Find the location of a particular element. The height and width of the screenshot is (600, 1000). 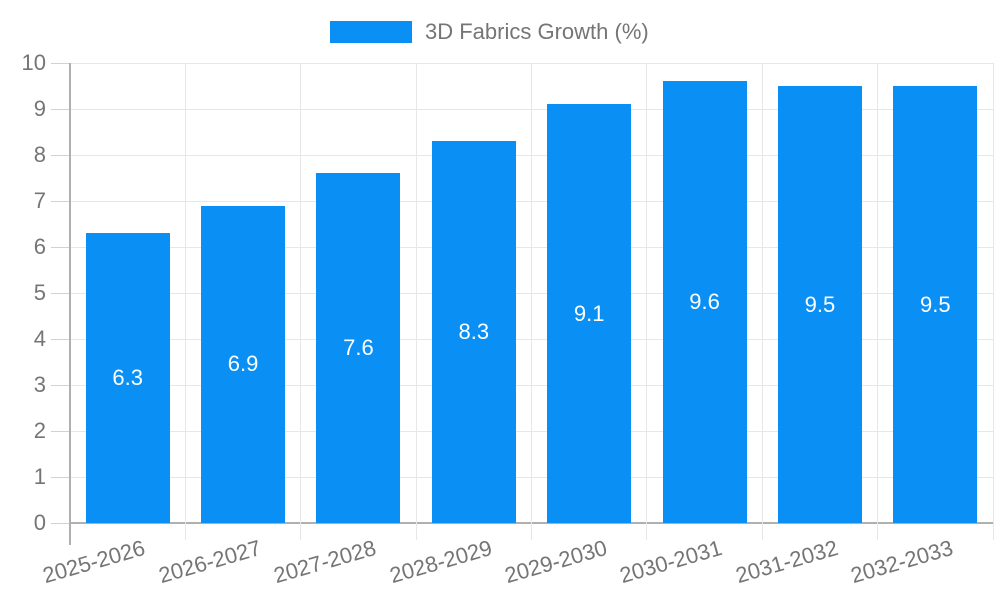

bar-value-label: 9.6 is located at coordinates (704, 302).